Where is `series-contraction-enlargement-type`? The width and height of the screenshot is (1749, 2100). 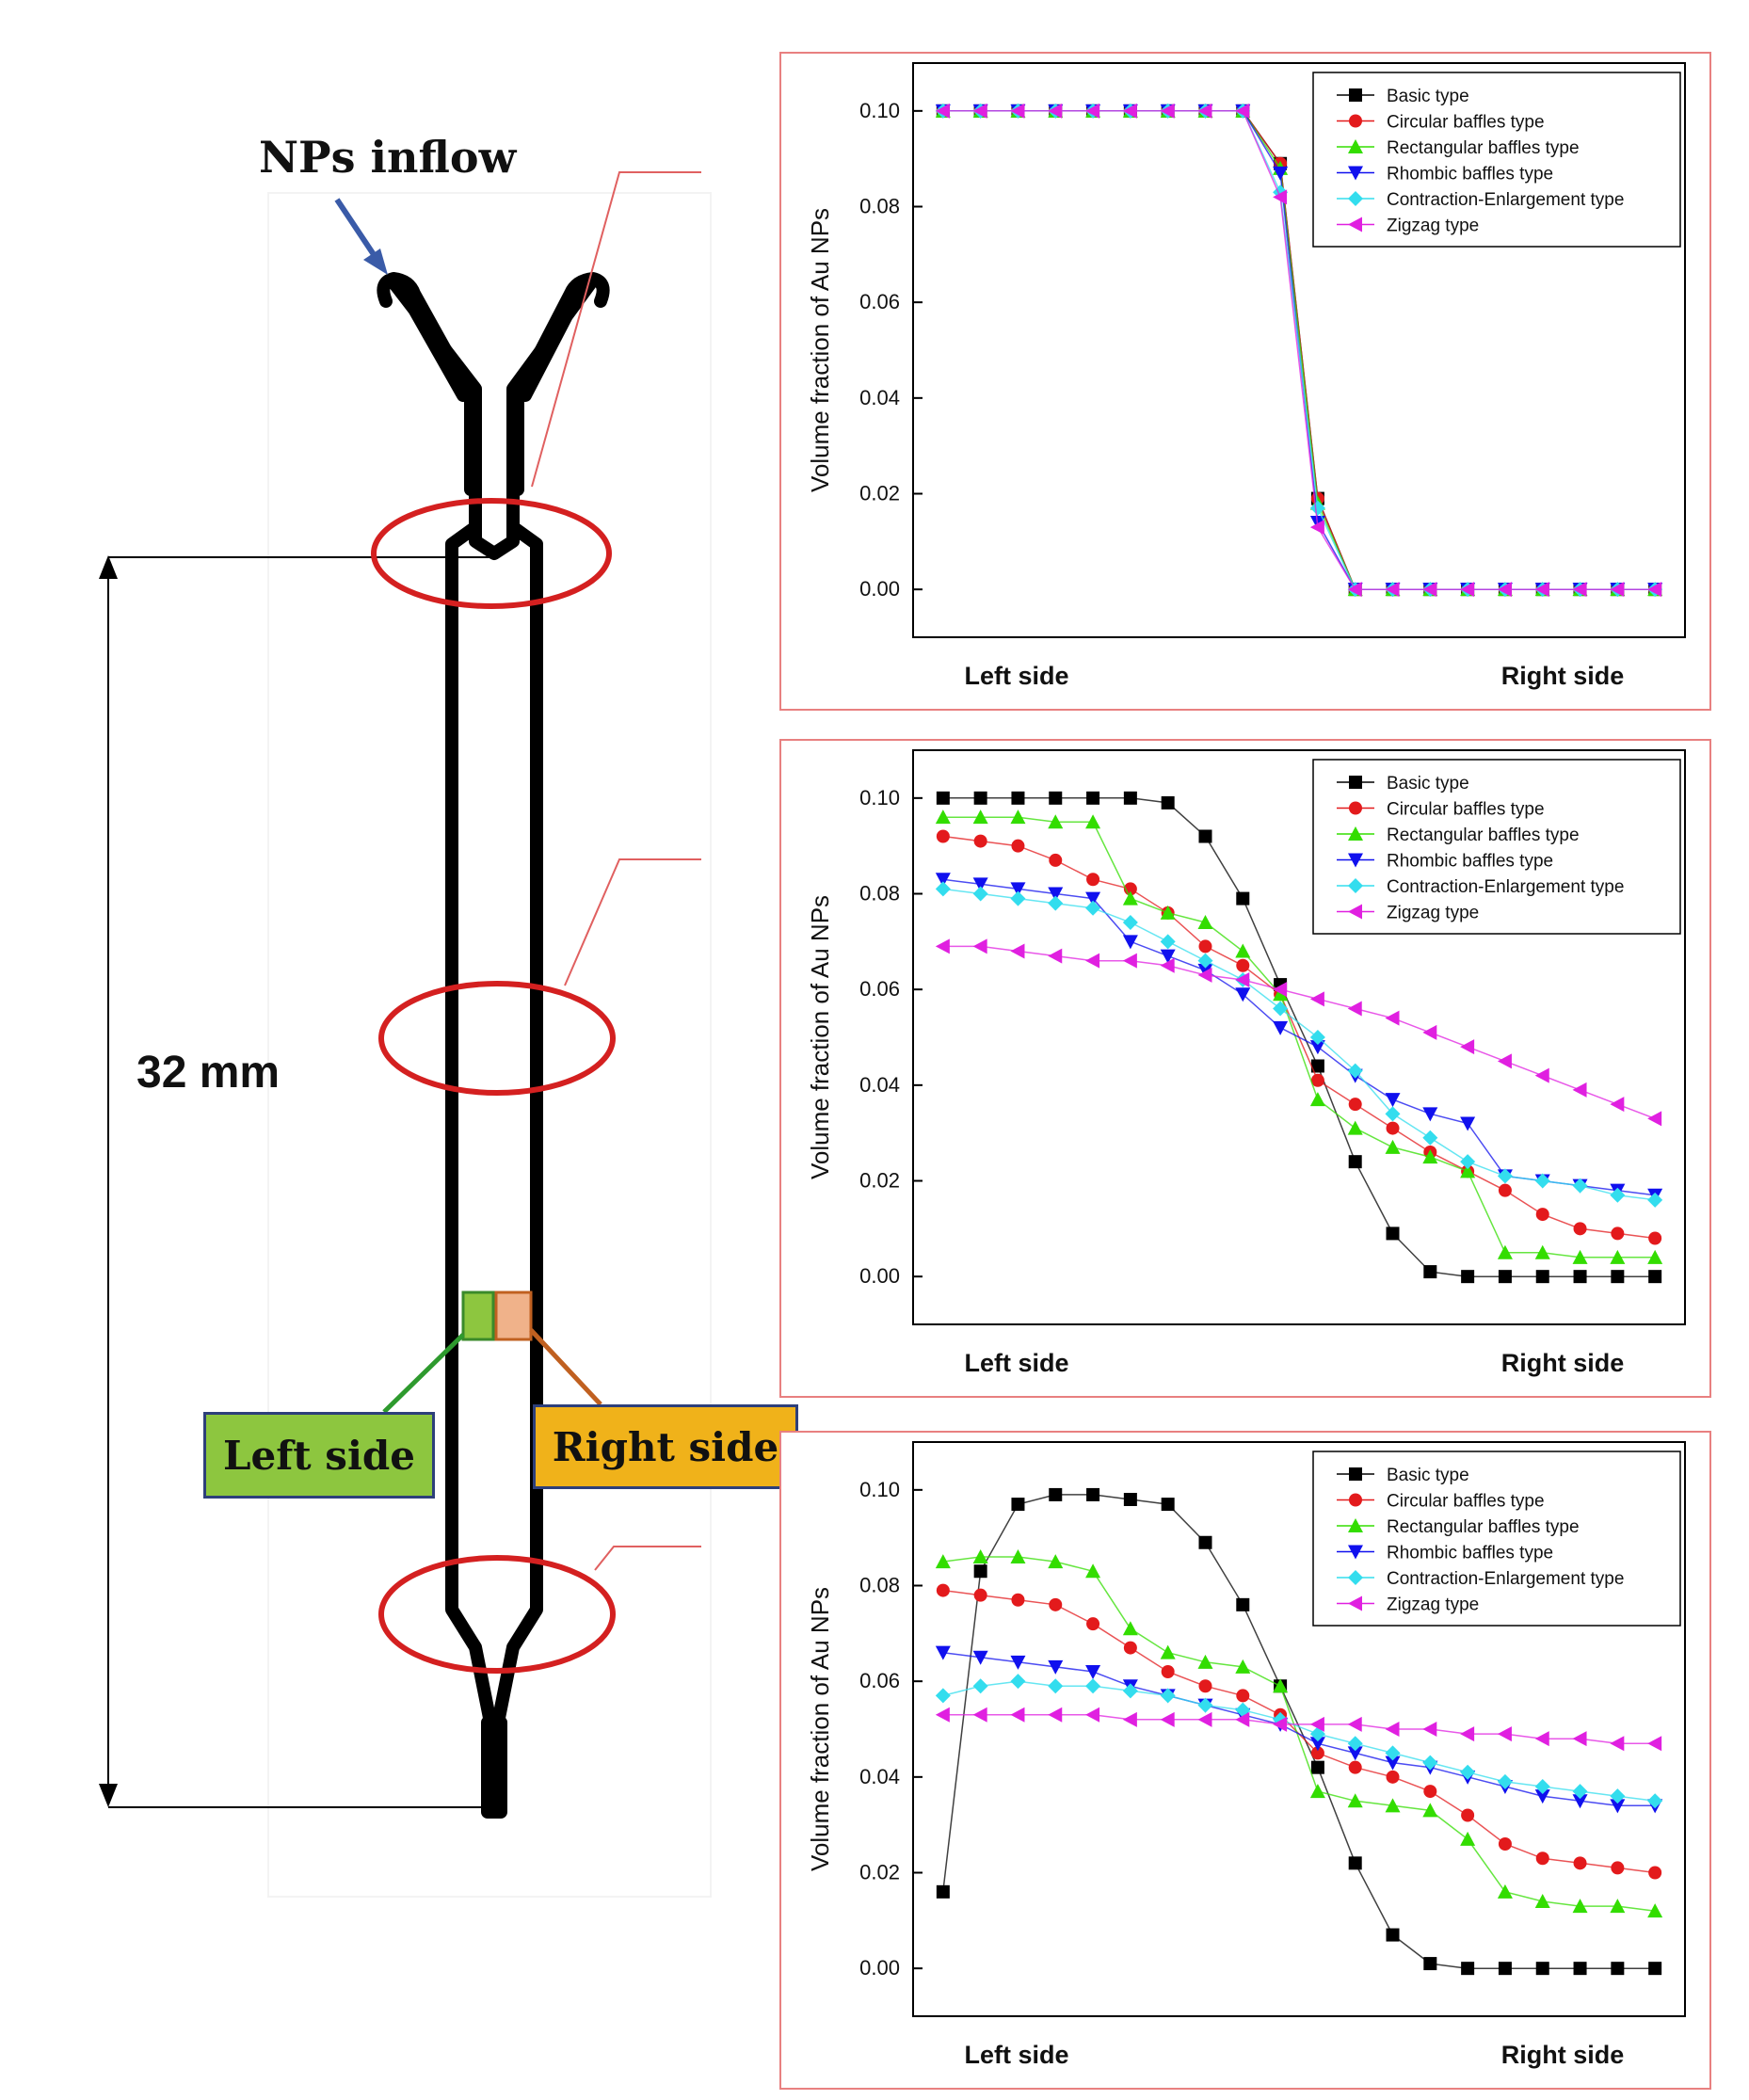
series-contraction-enlargement-type is located at coordinates (1299, 1741).